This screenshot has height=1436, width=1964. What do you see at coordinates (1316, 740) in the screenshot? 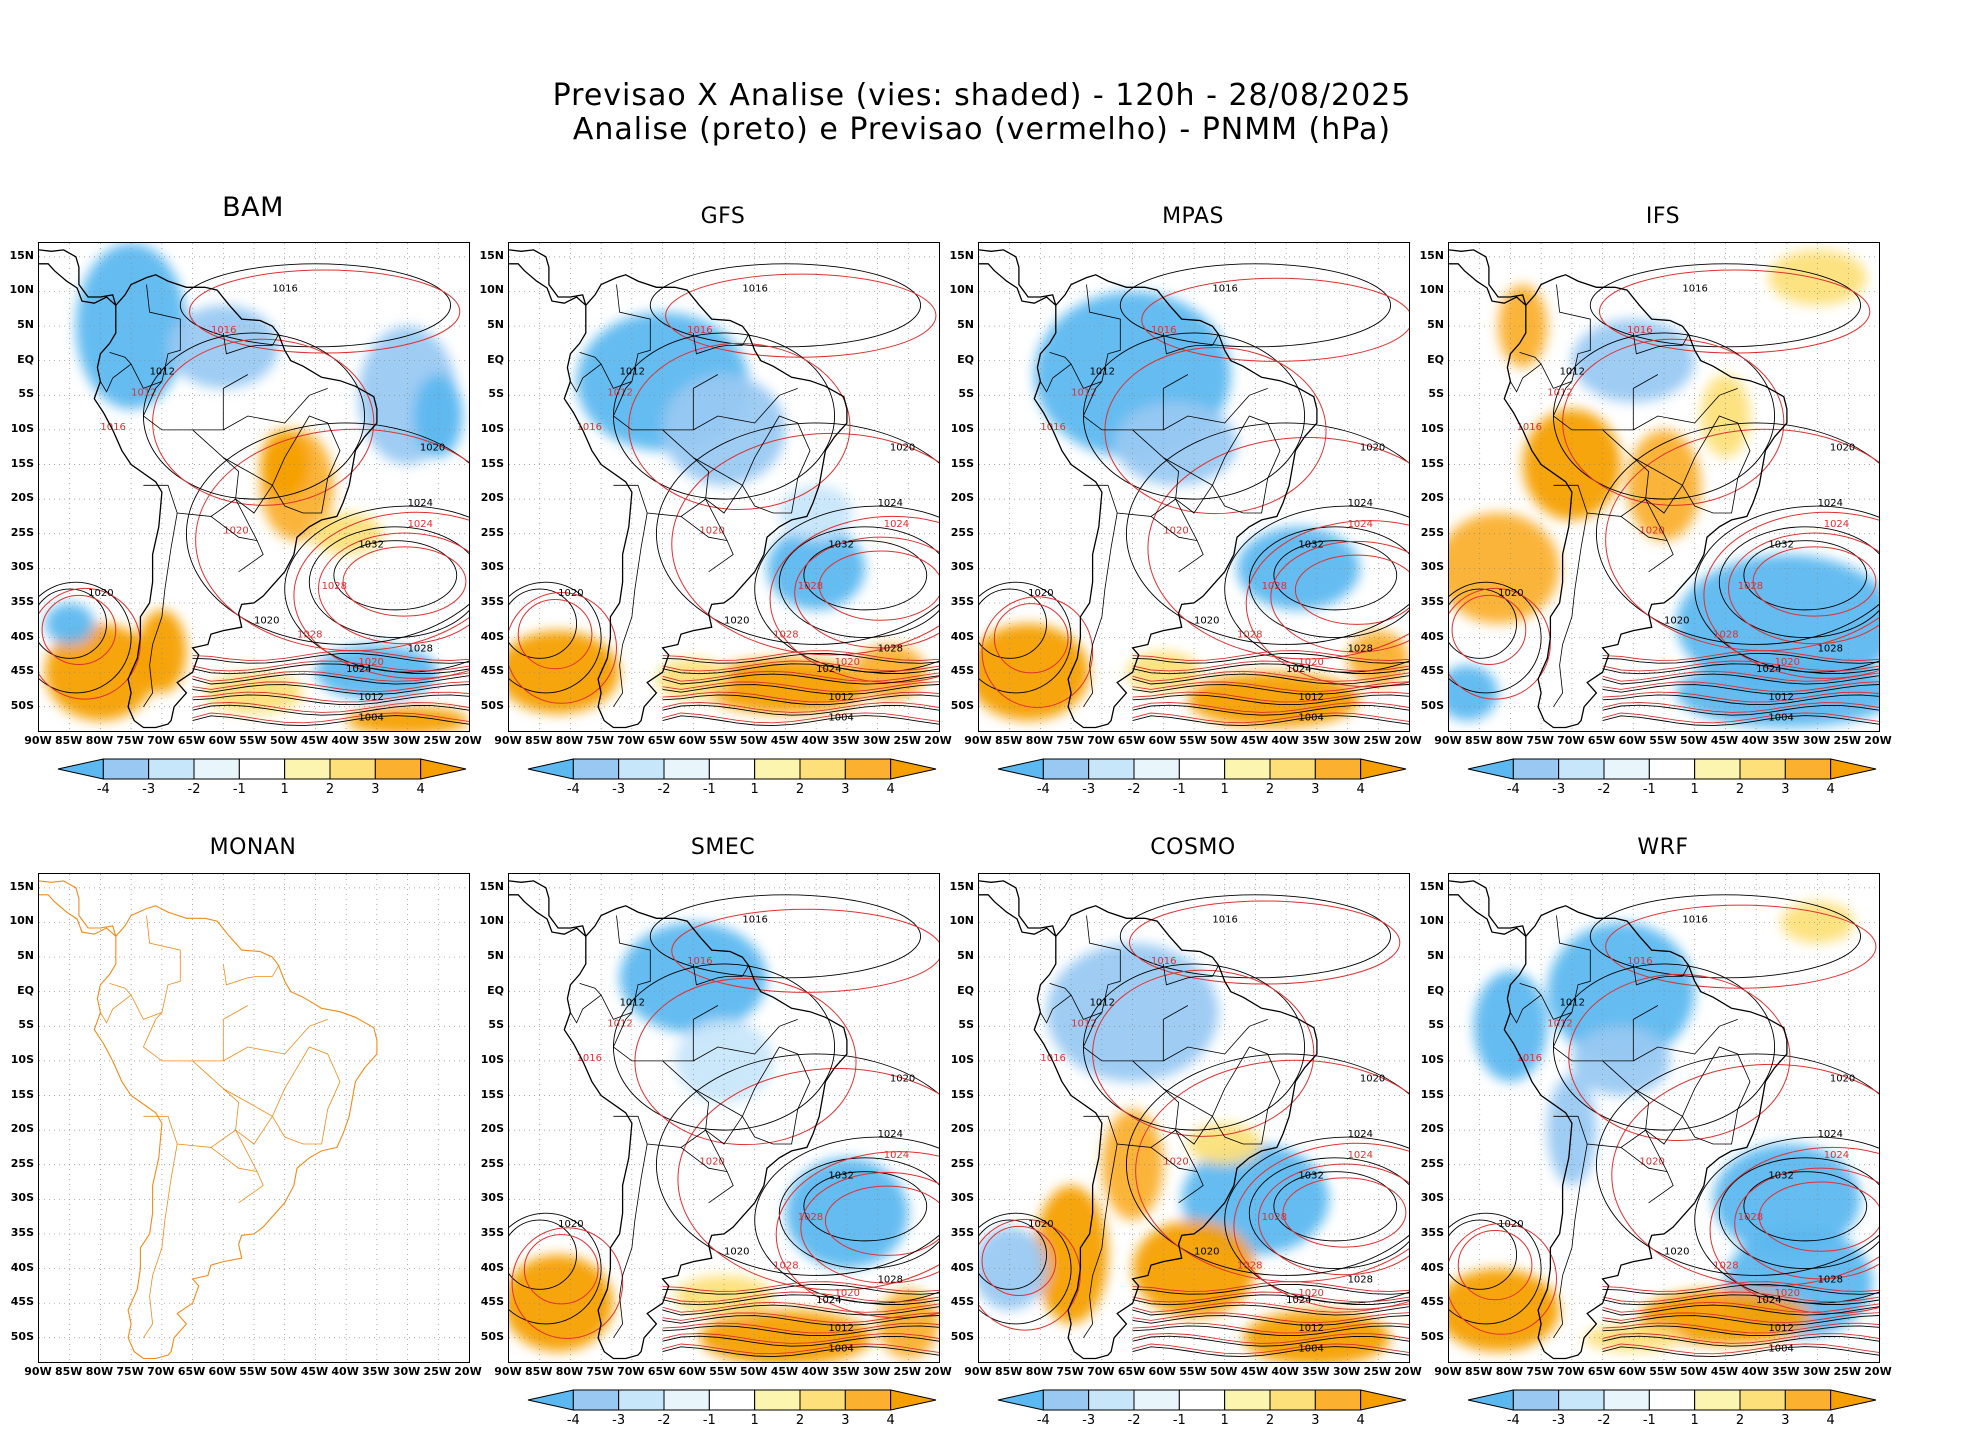
I see `lon-tick-label: 35W` at bounding box center [1316, 740].